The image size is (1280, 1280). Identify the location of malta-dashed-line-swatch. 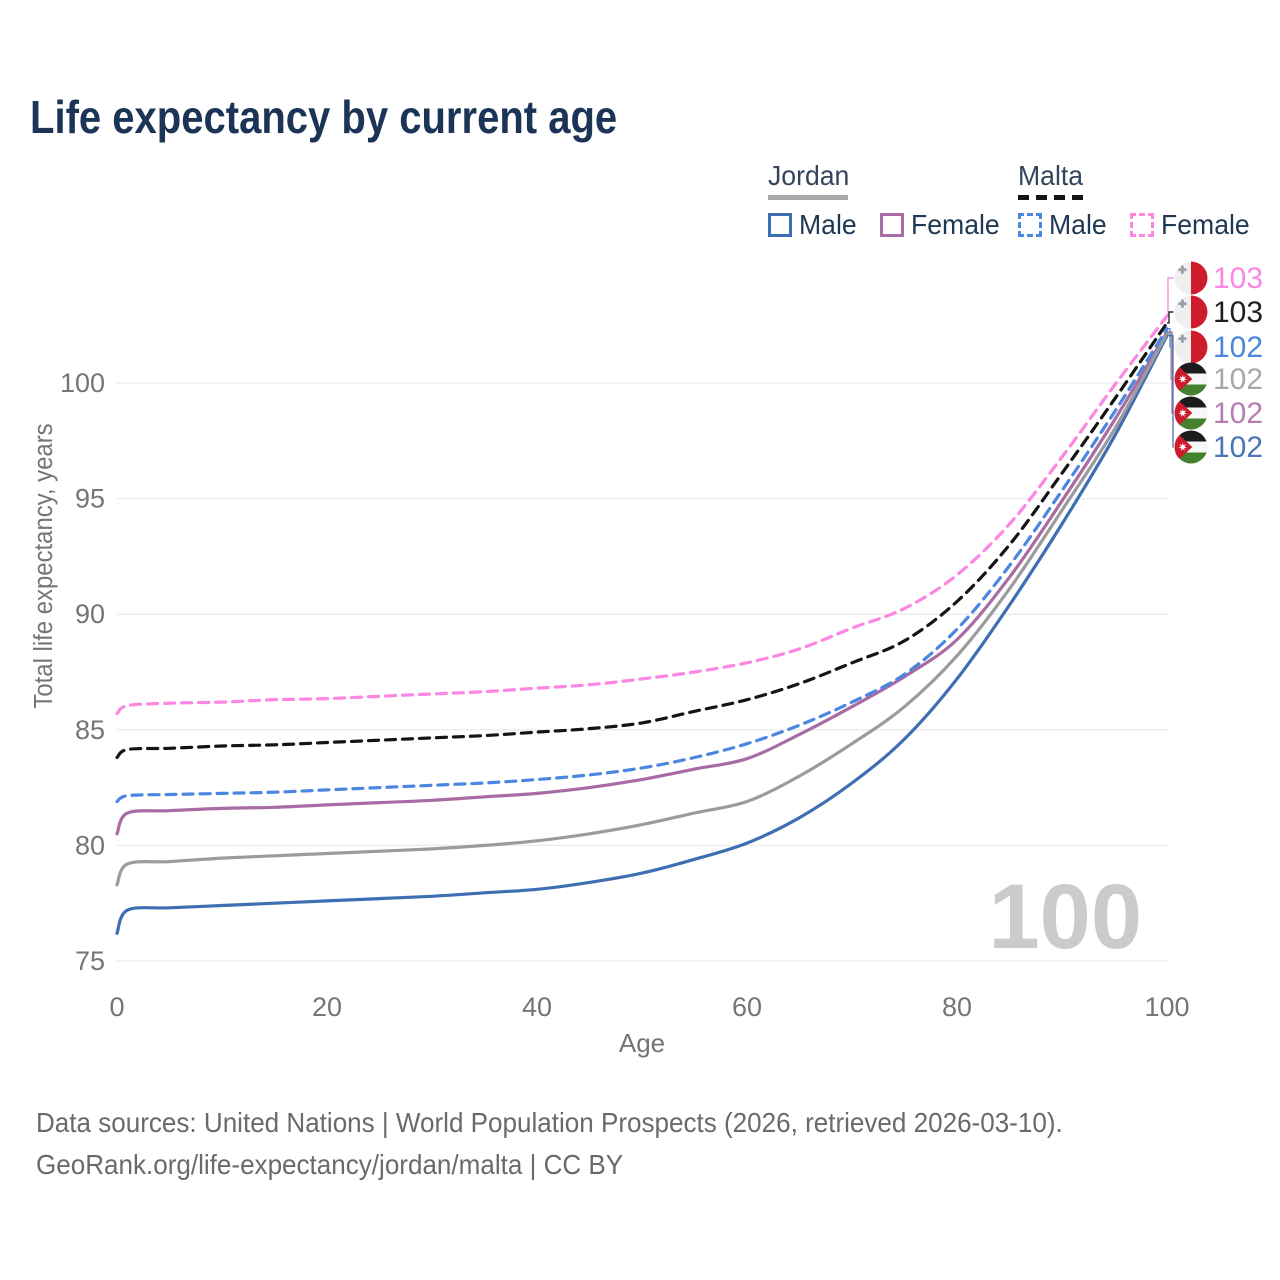
(1053, 197).